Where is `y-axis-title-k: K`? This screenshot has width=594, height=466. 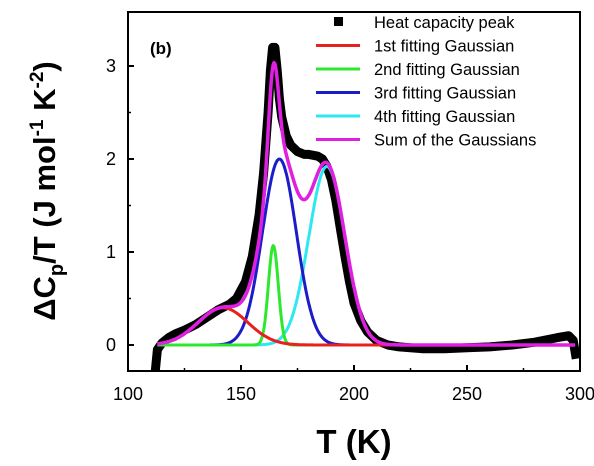
y-axis-title-k: K is located at coordinates (44, 104).